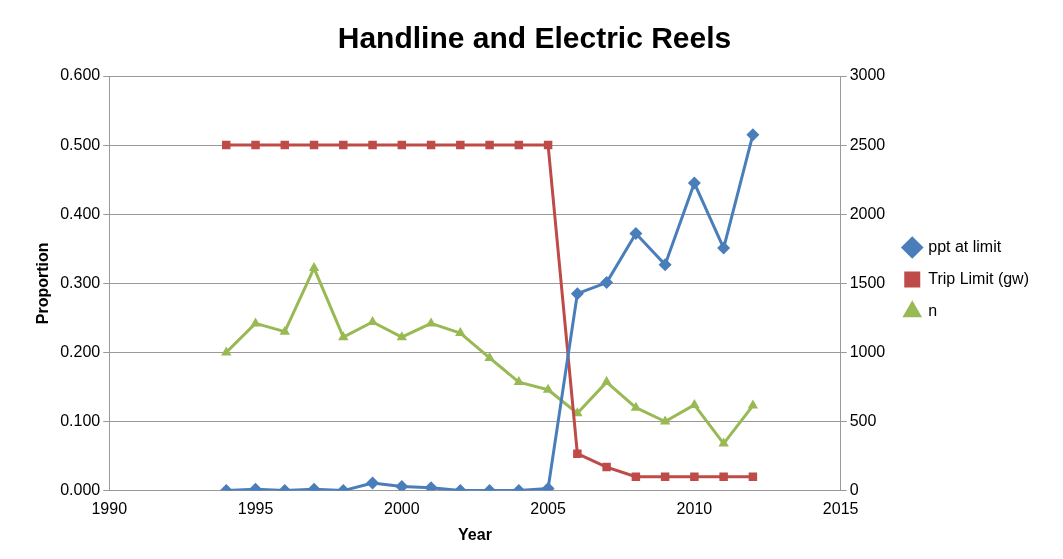  What do you see at coordinates (475, 534) in the screenshot?
I see `x-axis-title: Year` at bounding box center [475, 534].